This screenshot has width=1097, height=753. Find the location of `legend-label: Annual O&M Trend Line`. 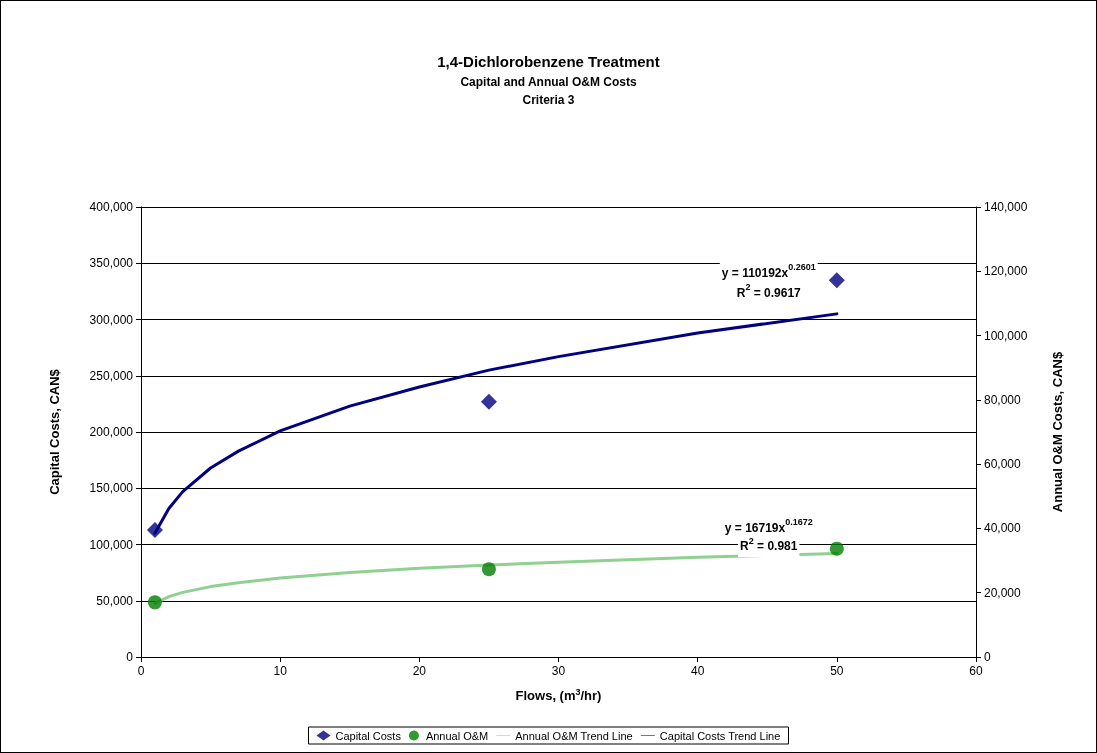

legend-label: Annual O&M Trend Line is located at coordinates (574, 735).